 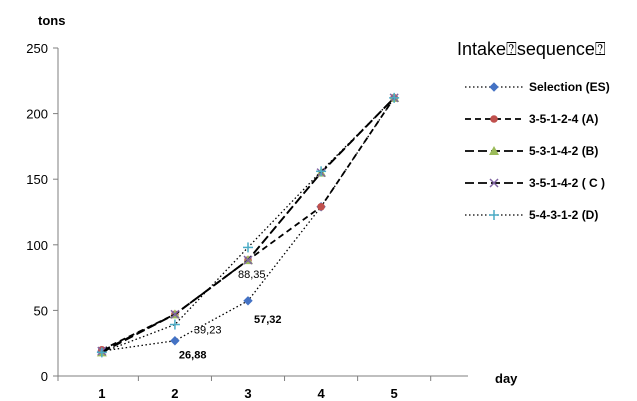 What do you see at coordinates (51, 20) in the screenshot?
I see `y-axis-label: tons` at bounding box center [51, 20].